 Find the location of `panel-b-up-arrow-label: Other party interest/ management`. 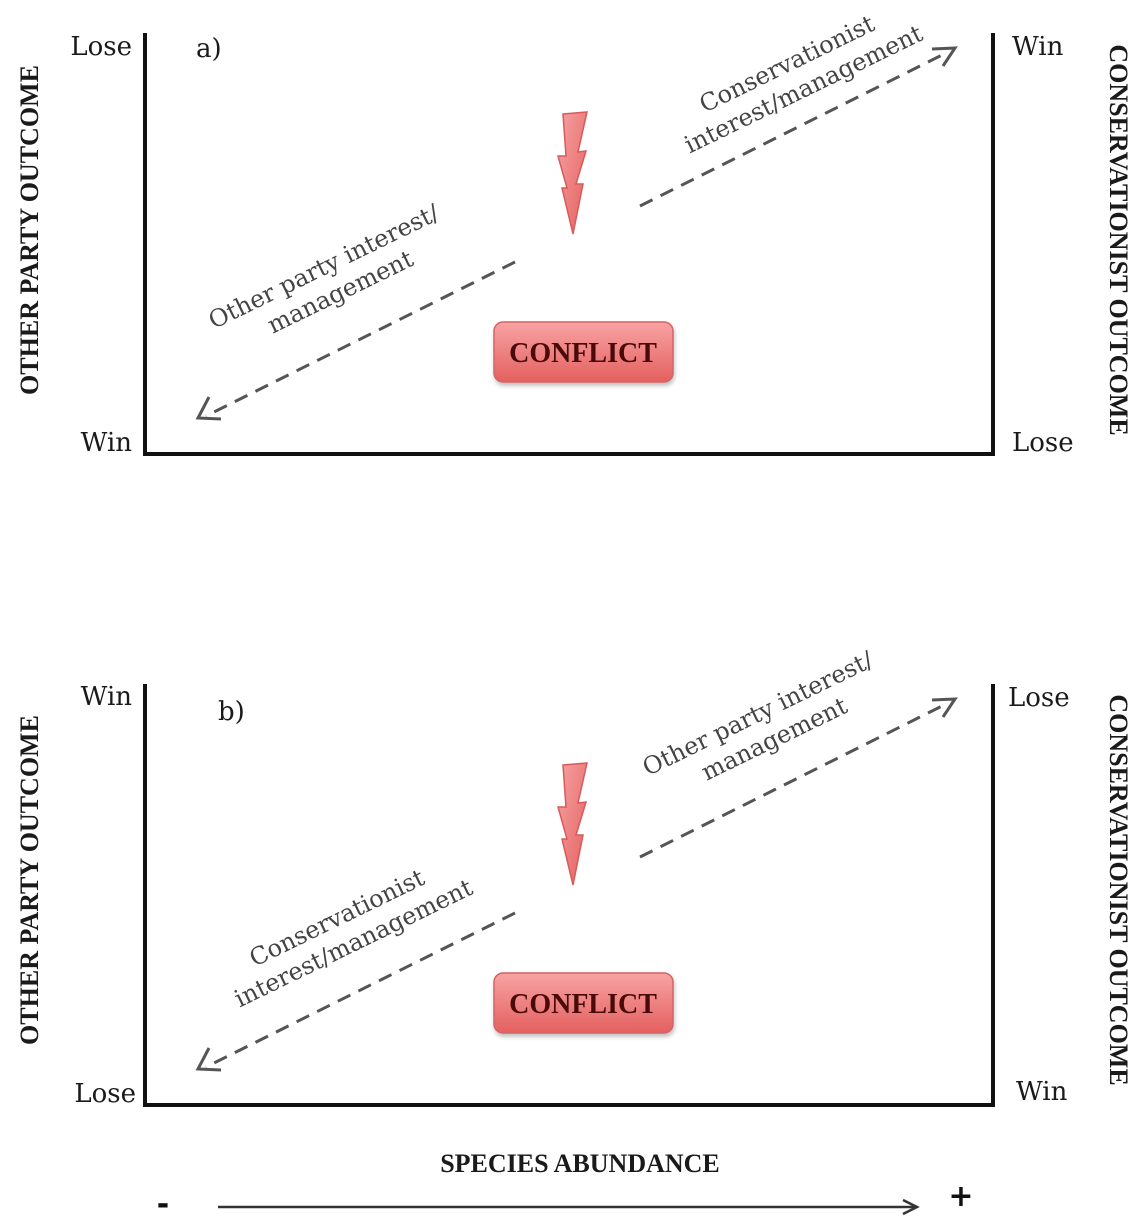

panel-b-up-arrow-label: Other party interest/ management is located at coordinates (767, 725).